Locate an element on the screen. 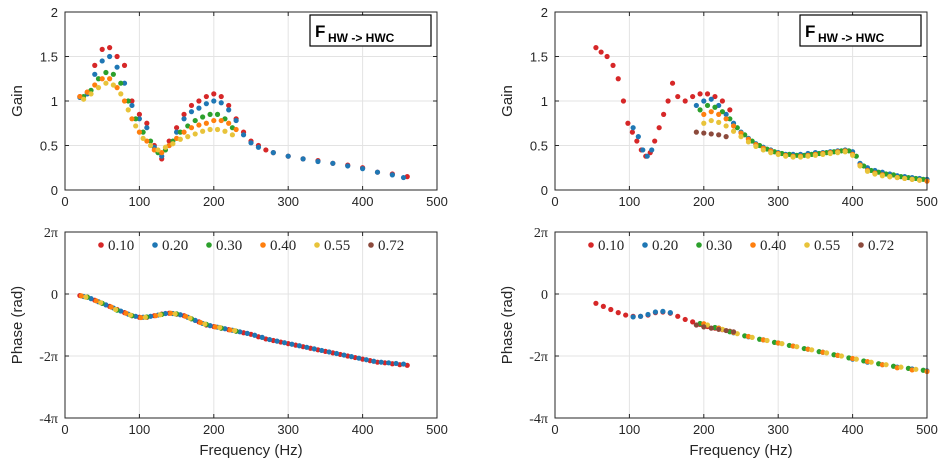 This screenshot has width=947, height=468. x-tick-label: 100 is located at coordinates (140, 429).